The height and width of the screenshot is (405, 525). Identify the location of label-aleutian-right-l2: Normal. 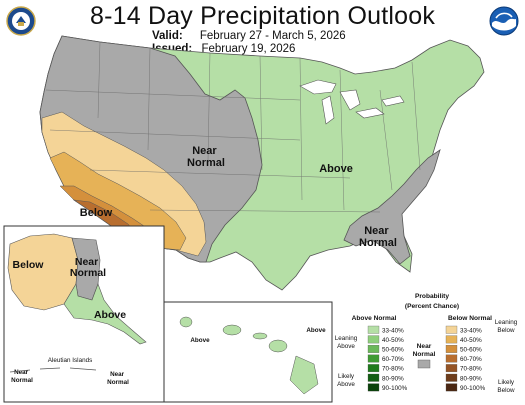
(118, 382).